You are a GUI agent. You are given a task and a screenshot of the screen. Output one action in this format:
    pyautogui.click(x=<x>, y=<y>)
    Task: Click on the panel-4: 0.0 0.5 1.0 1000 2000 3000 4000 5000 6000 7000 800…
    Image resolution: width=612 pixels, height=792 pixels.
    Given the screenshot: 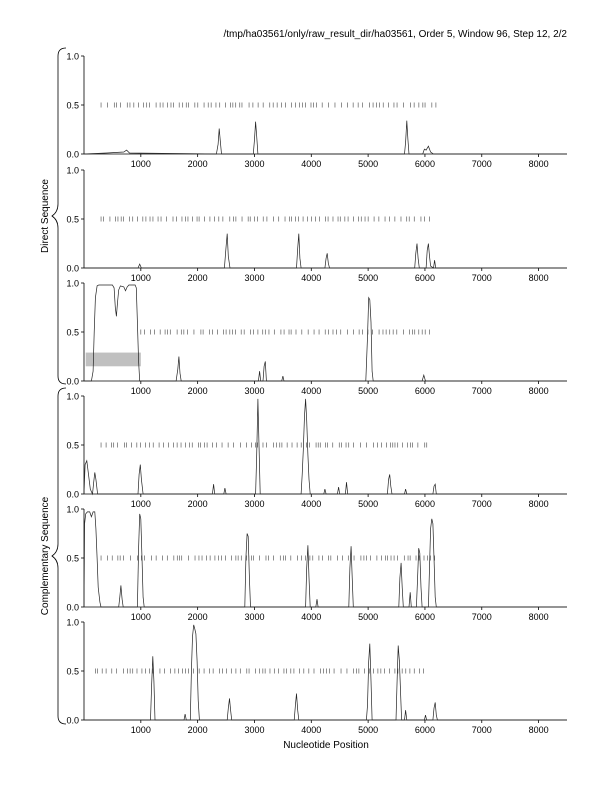 What is the action you would take?
    pyautogui.click(x=316, y=450)
    